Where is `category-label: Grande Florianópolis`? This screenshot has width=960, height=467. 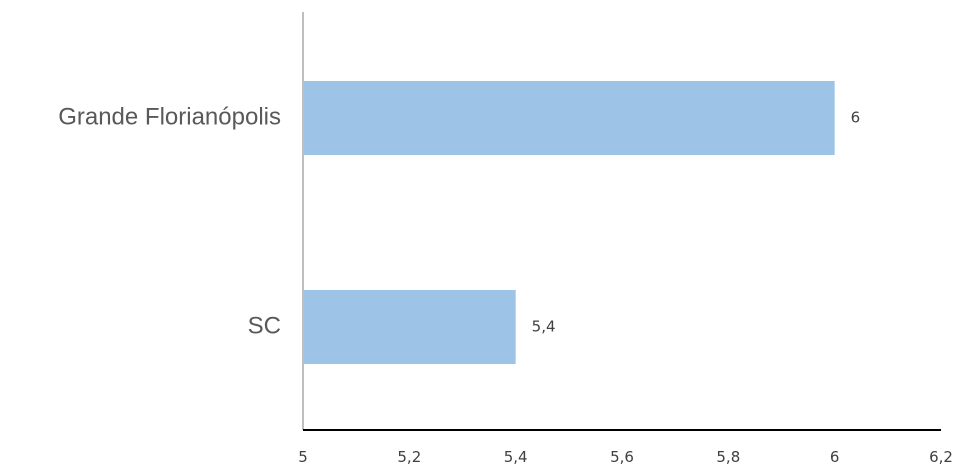 category-label: Grande Florianópolis is located at coordinates (169, 116).